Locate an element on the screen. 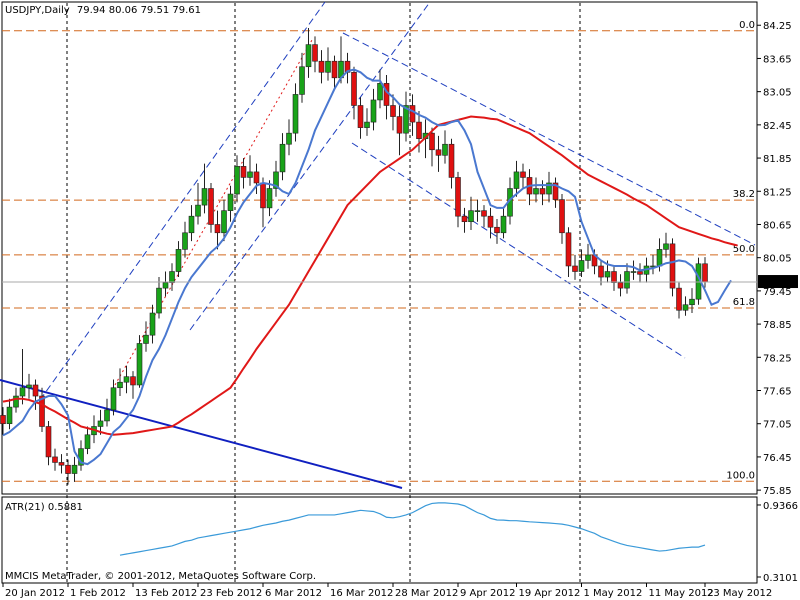  y-tick-label: 83.65 is located at coordinates (777, 59).